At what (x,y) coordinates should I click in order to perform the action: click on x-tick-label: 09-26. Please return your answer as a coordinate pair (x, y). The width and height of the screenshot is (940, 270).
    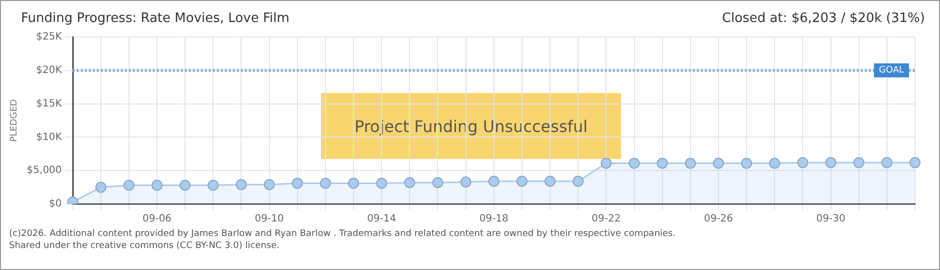
    Looking at the image, I should click on (719, 219).